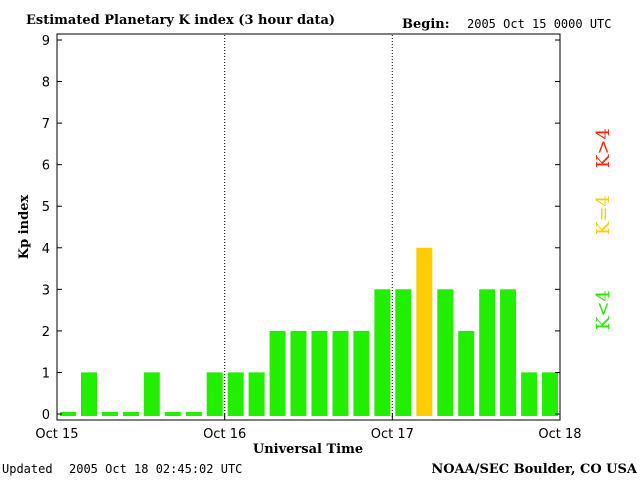  What do you see at coordinates (426, 24) in the screenshot?
I see `begin-label: Begin:` at bounding box center [426, 24].